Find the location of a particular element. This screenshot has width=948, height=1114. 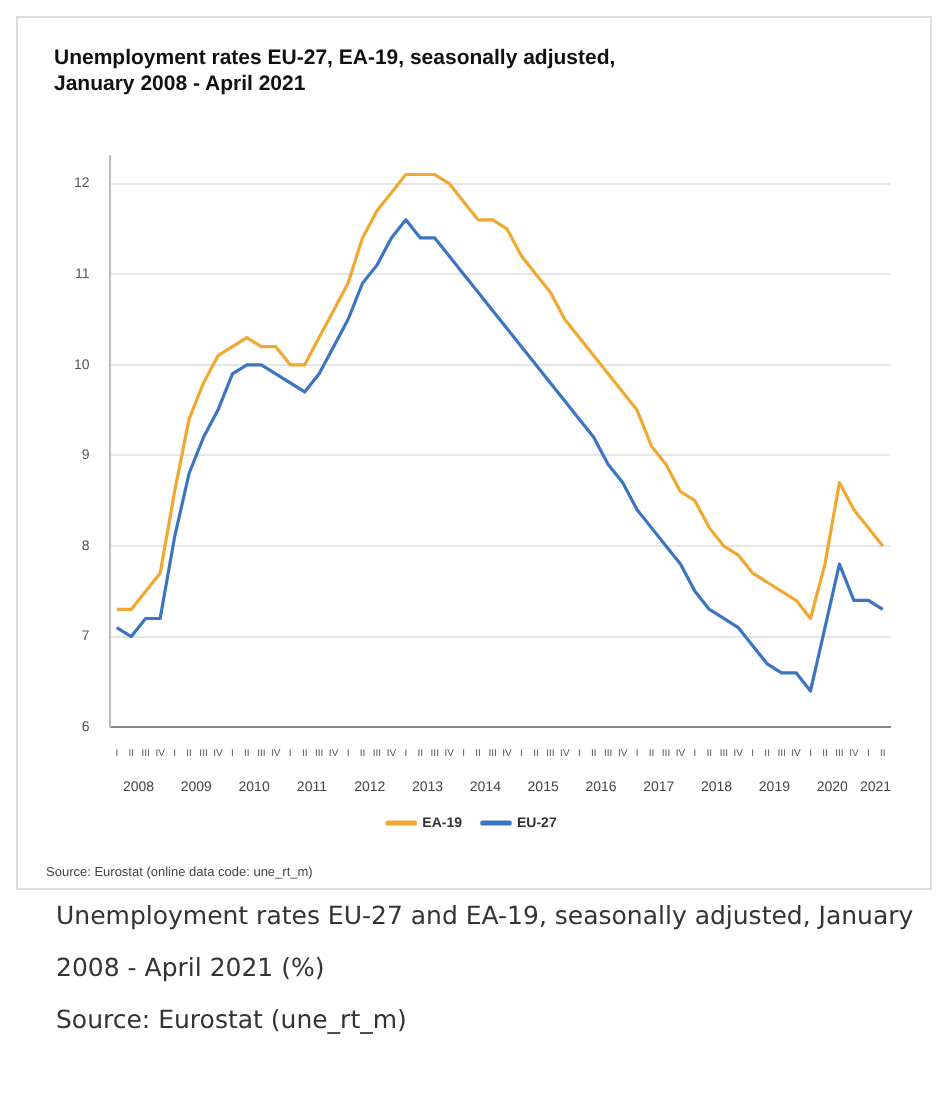

text: Unemployment rates EU-27 and EA-19, seasonally adjusted, January 2008 - April 2021 (%) is located at coordinates (485, 942).